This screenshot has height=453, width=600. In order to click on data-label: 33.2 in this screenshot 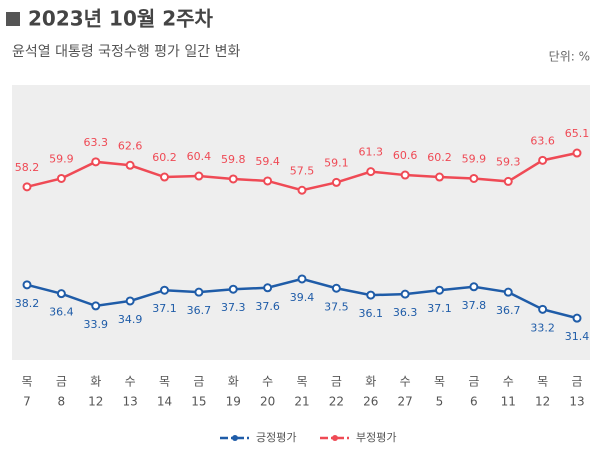, I will do `click(542, 327)`.